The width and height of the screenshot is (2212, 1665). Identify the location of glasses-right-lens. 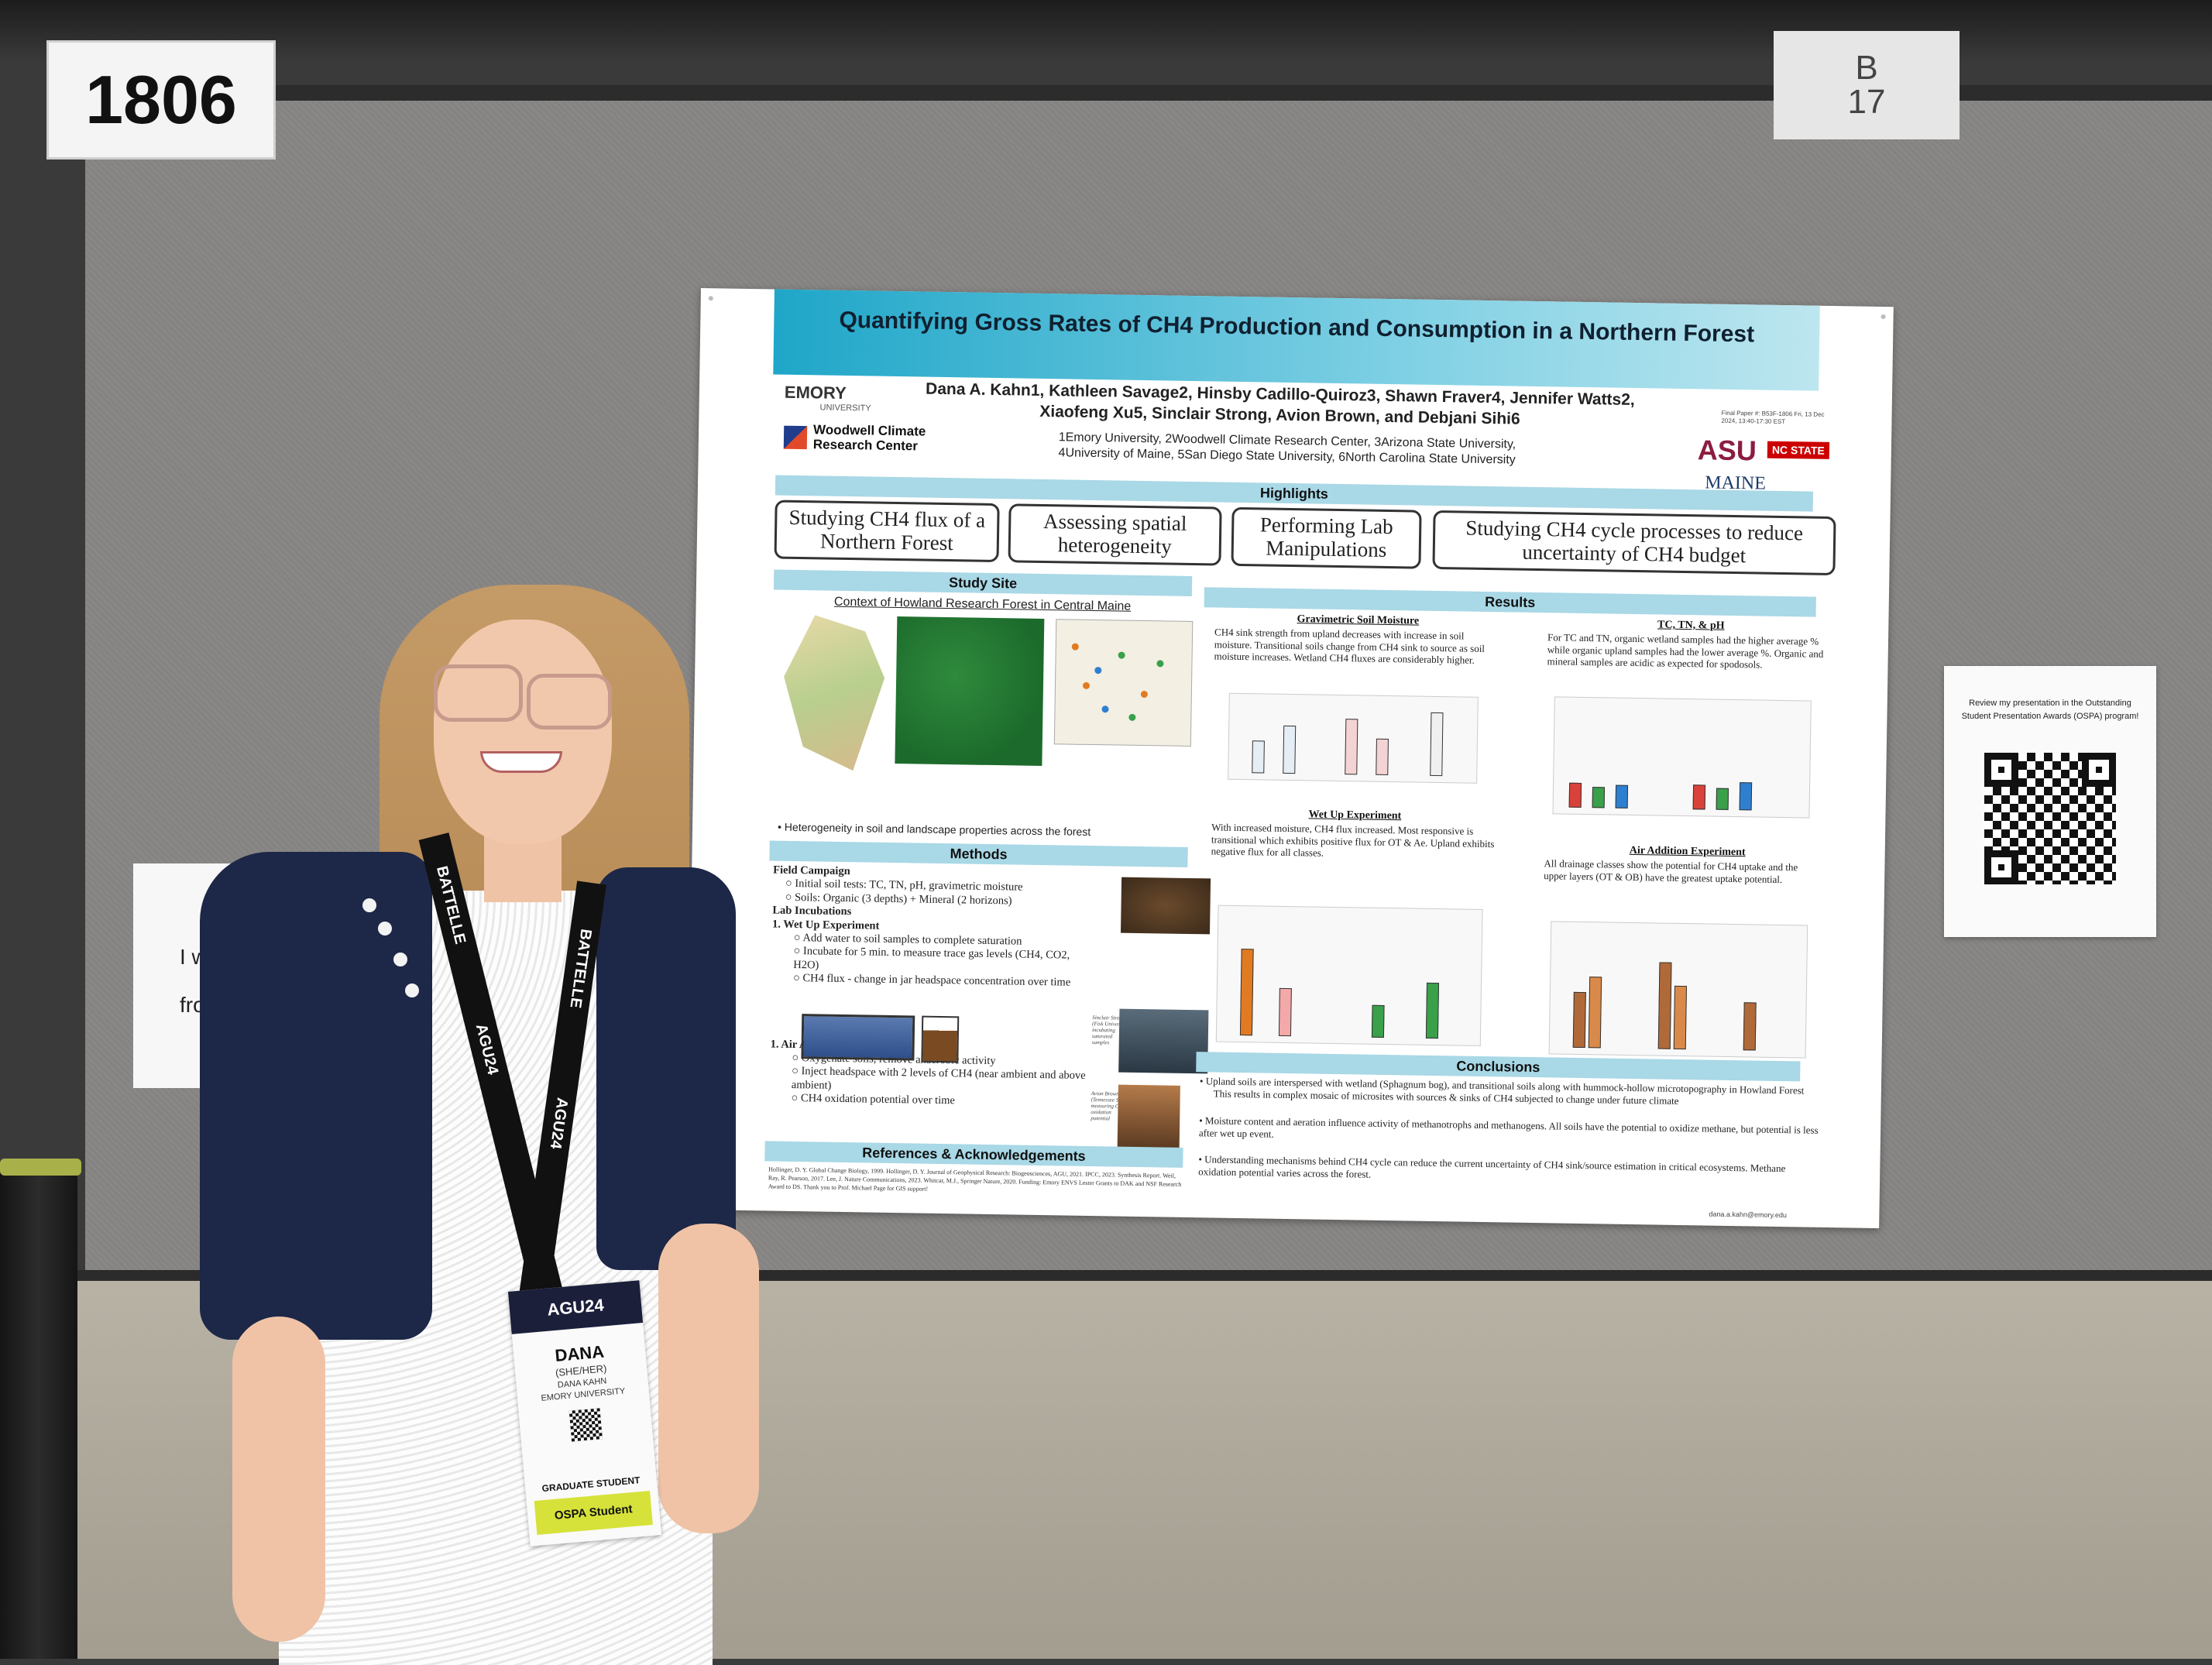
(569, 702).